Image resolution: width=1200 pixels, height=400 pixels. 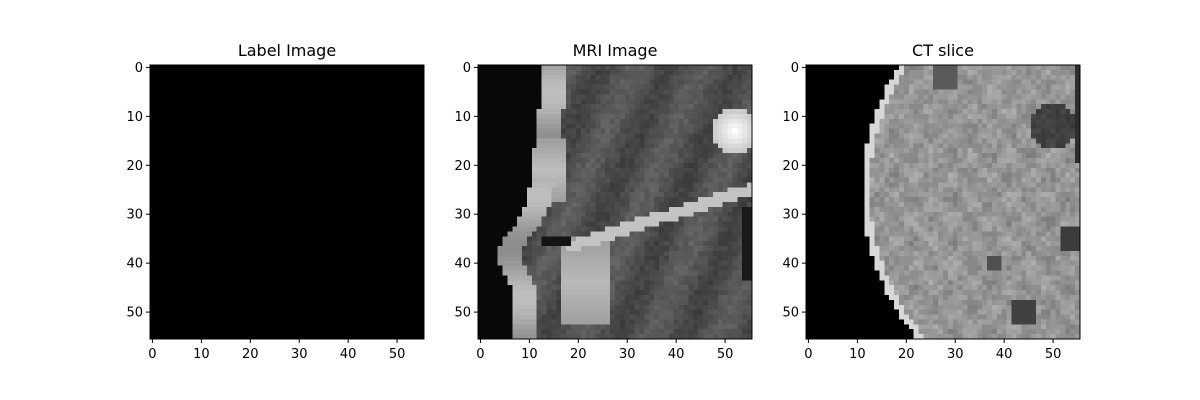 I want to click on y-tick-label: 40, so click(x=134, y=264).